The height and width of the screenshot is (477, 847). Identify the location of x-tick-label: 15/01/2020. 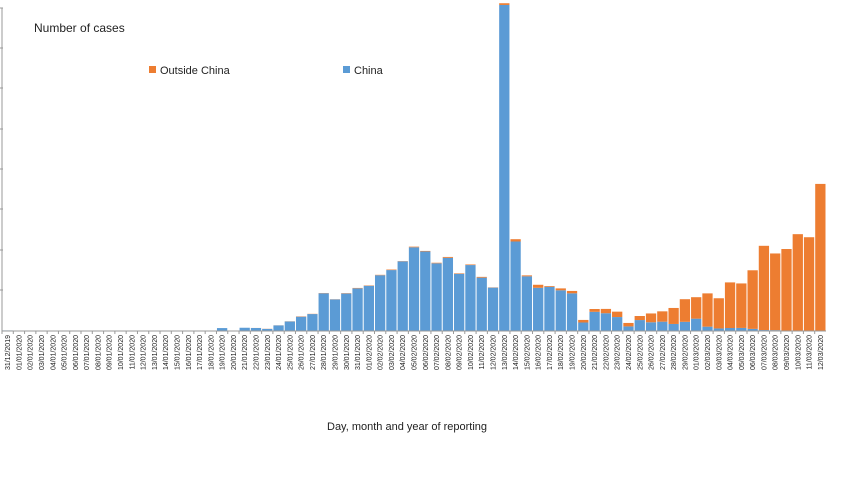
(177, 352).